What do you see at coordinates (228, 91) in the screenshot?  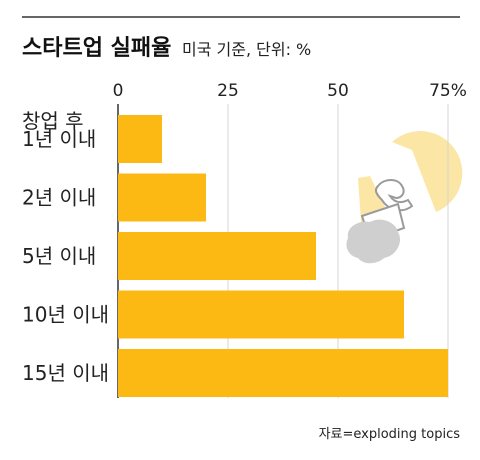 I see `x-tick-label: 25` at bounding box center [228, 91].